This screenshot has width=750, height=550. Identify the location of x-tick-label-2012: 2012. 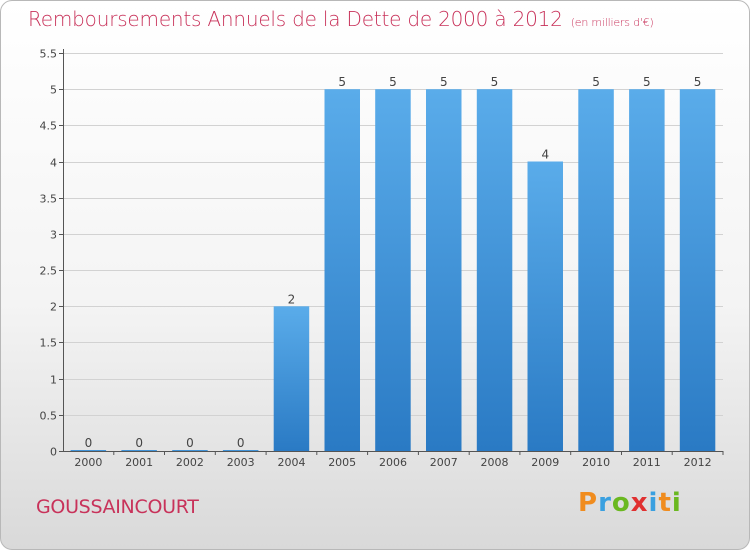
(698, 462).